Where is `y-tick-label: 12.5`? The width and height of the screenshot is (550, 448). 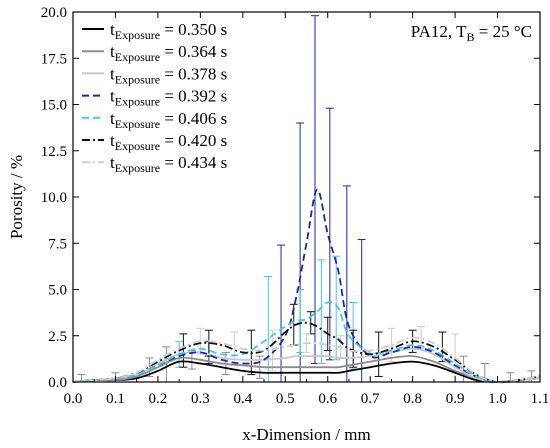 y-tick-label: 12.5 is located at coordinates (54, 152).